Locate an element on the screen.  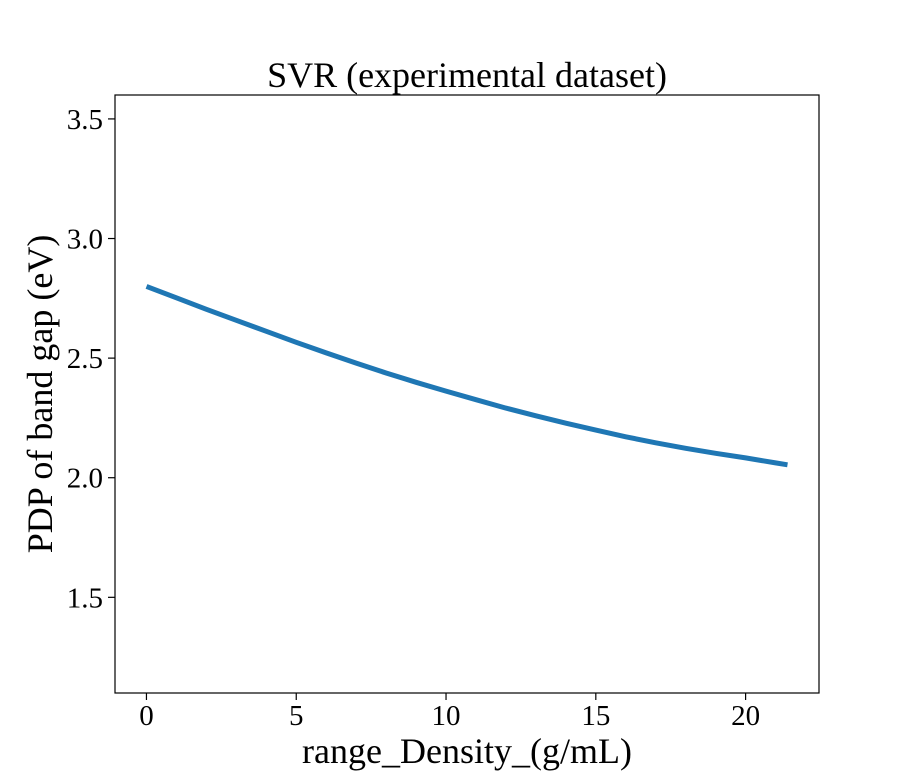
x-axis: 0 5 10 15 20 is located at coordinates (449, 712).